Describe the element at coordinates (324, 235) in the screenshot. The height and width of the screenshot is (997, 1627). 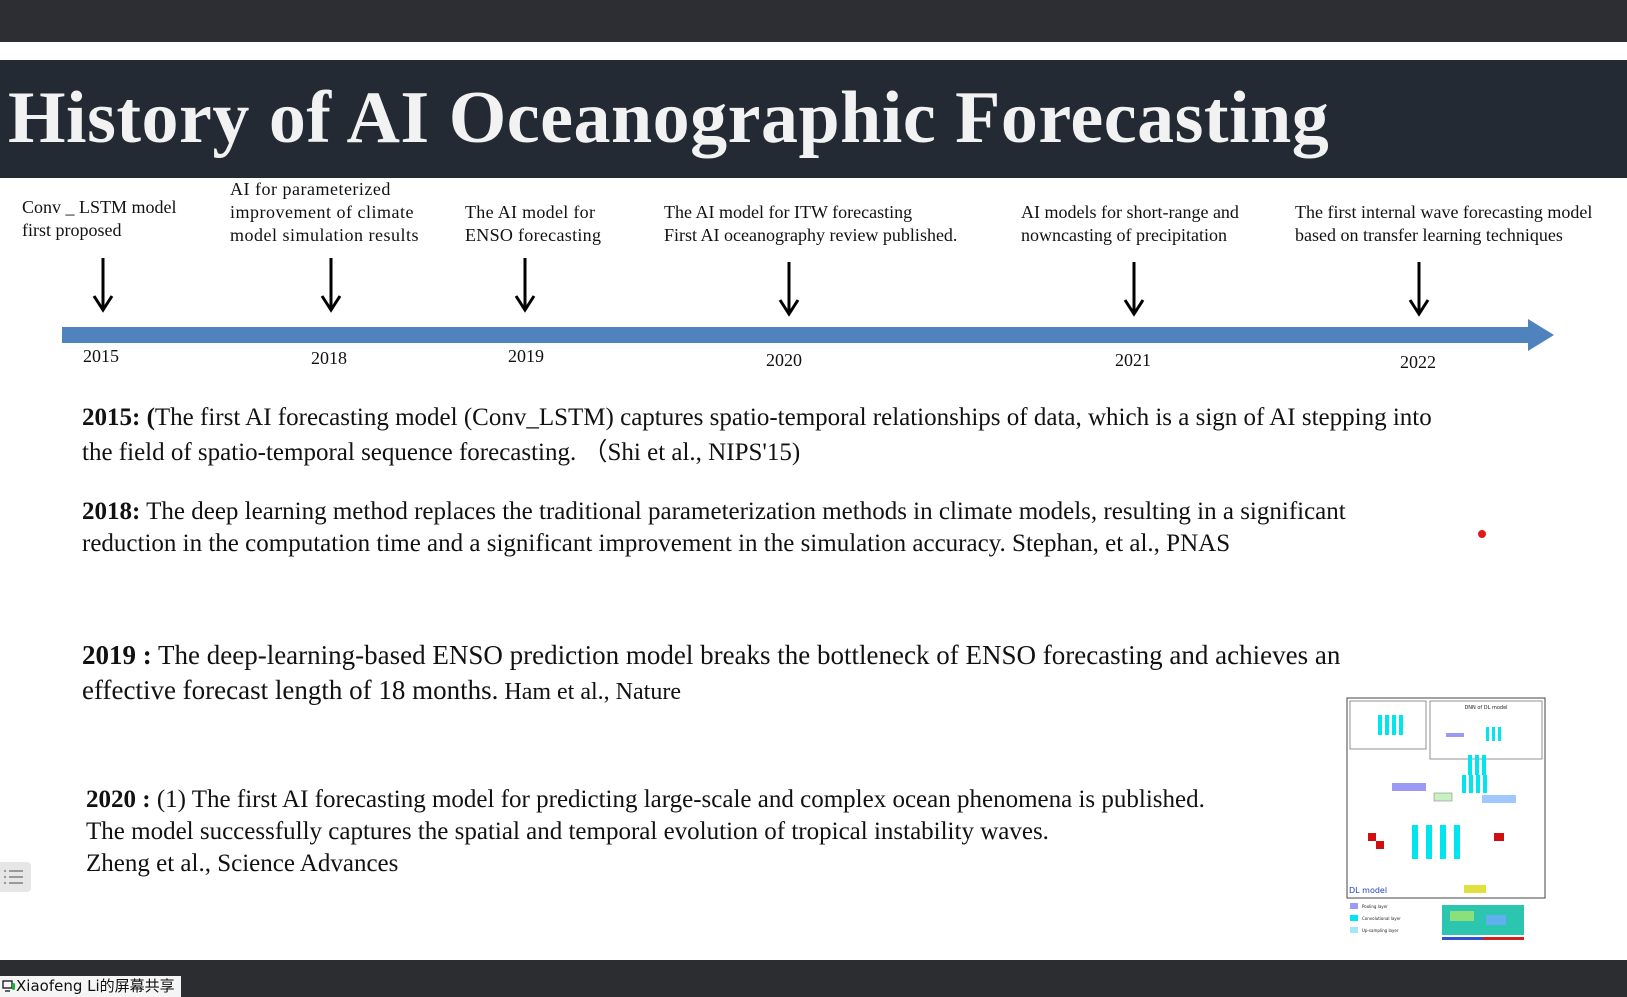
I see `event-label-line: model simulation results` at that location.